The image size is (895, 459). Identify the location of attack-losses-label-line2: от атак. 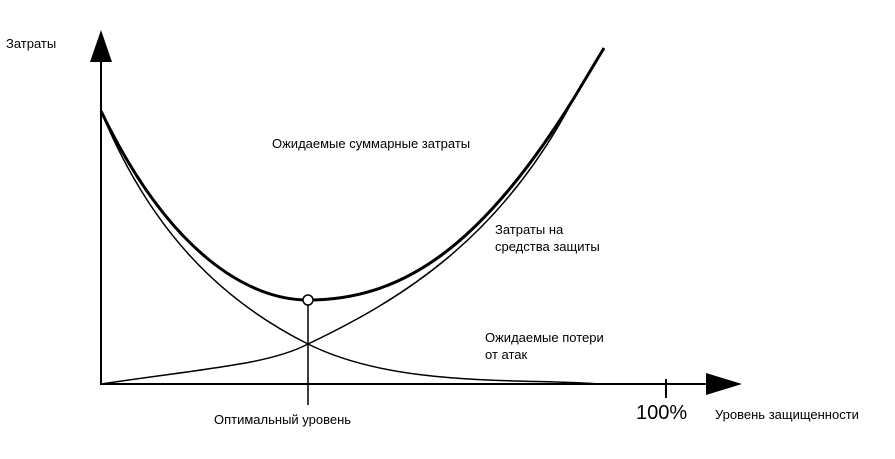
(506, 354).